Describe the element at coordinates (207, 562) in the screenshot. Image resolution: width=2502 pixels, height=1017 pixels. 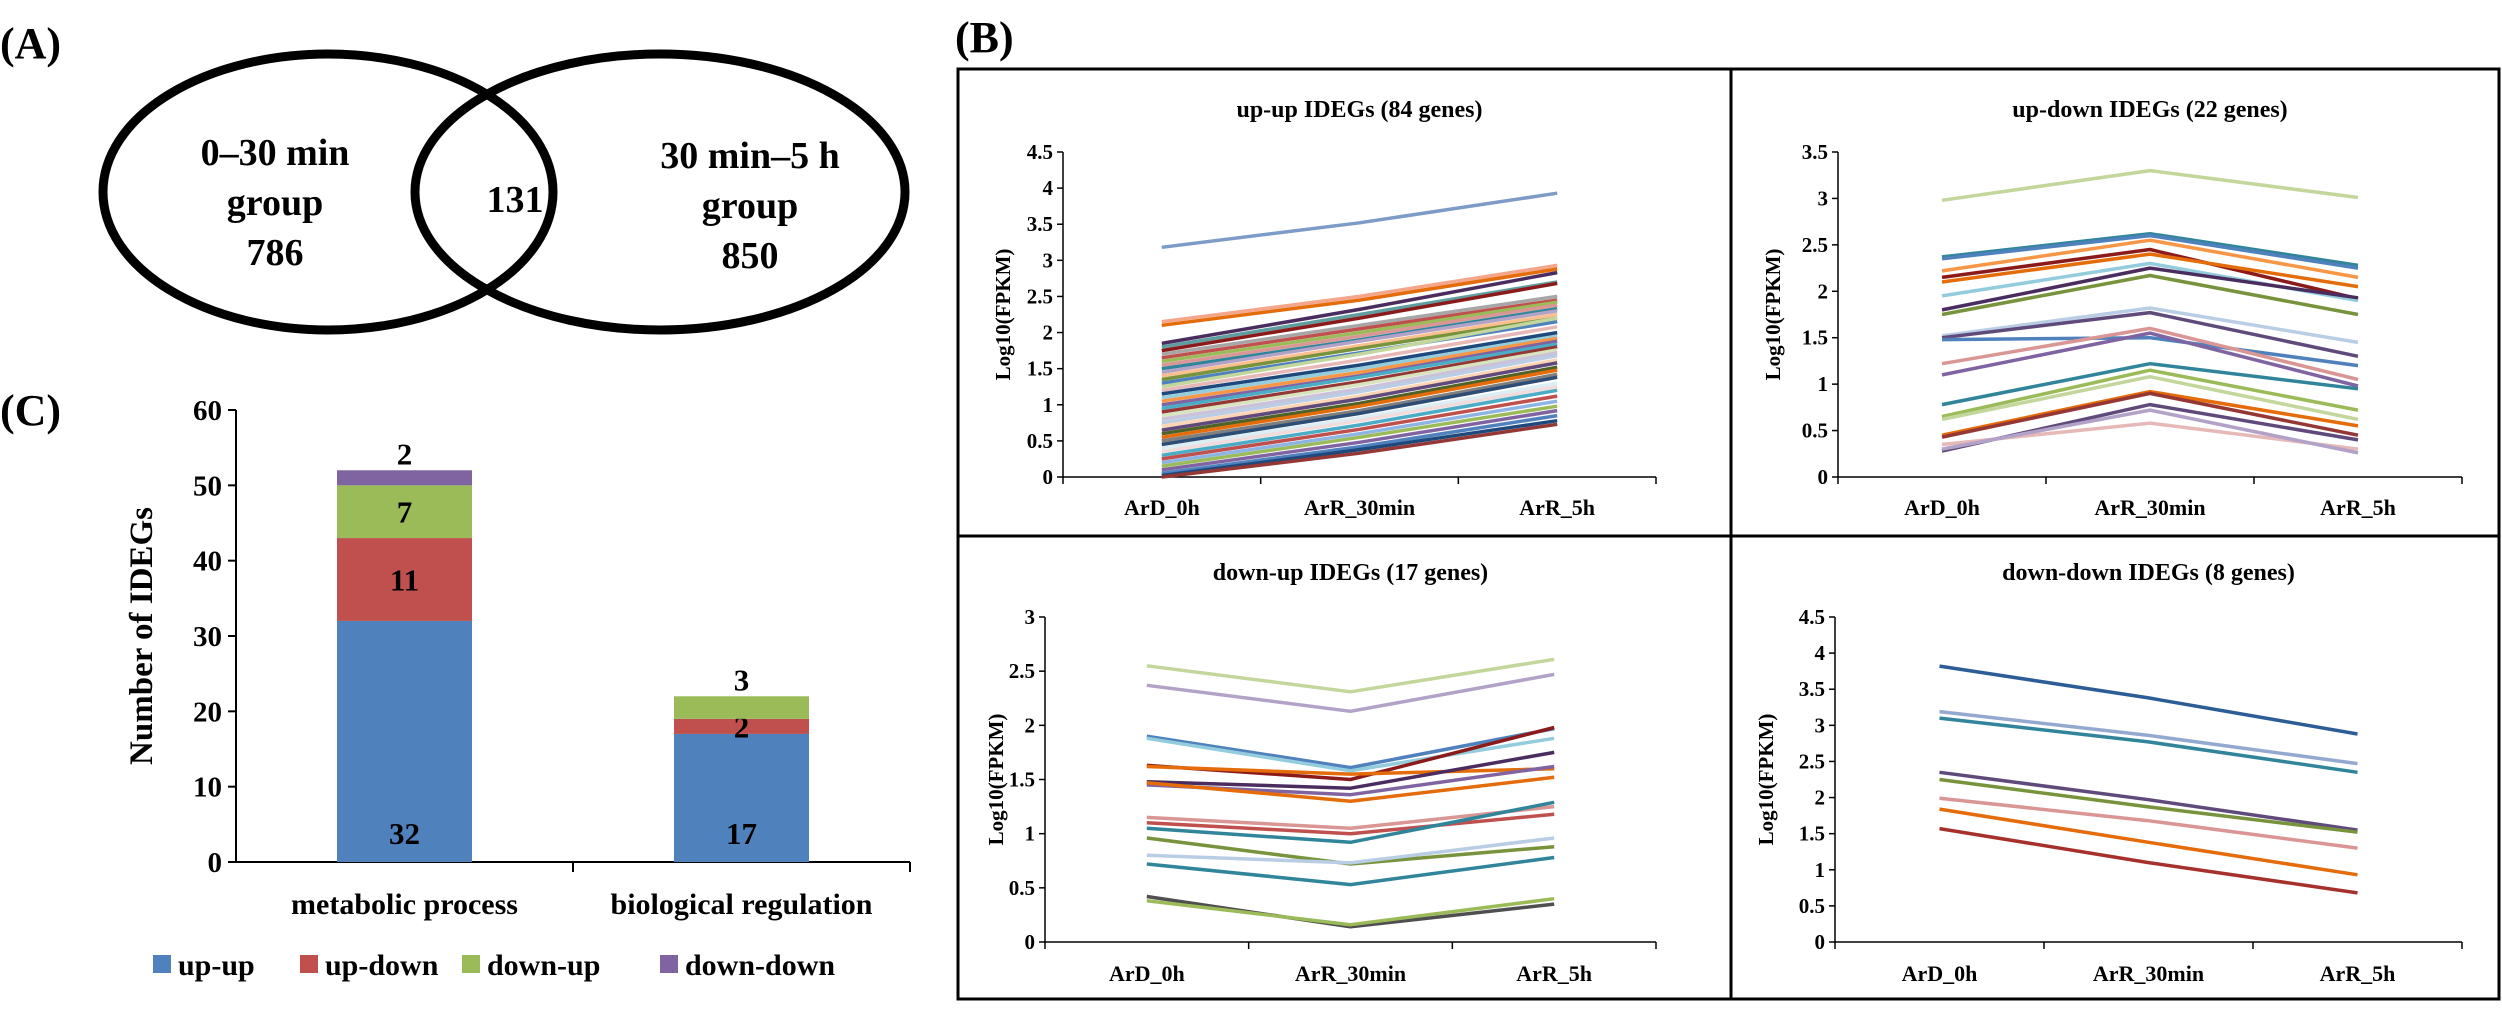
I see `c-y-tick-label: 40` at that location.